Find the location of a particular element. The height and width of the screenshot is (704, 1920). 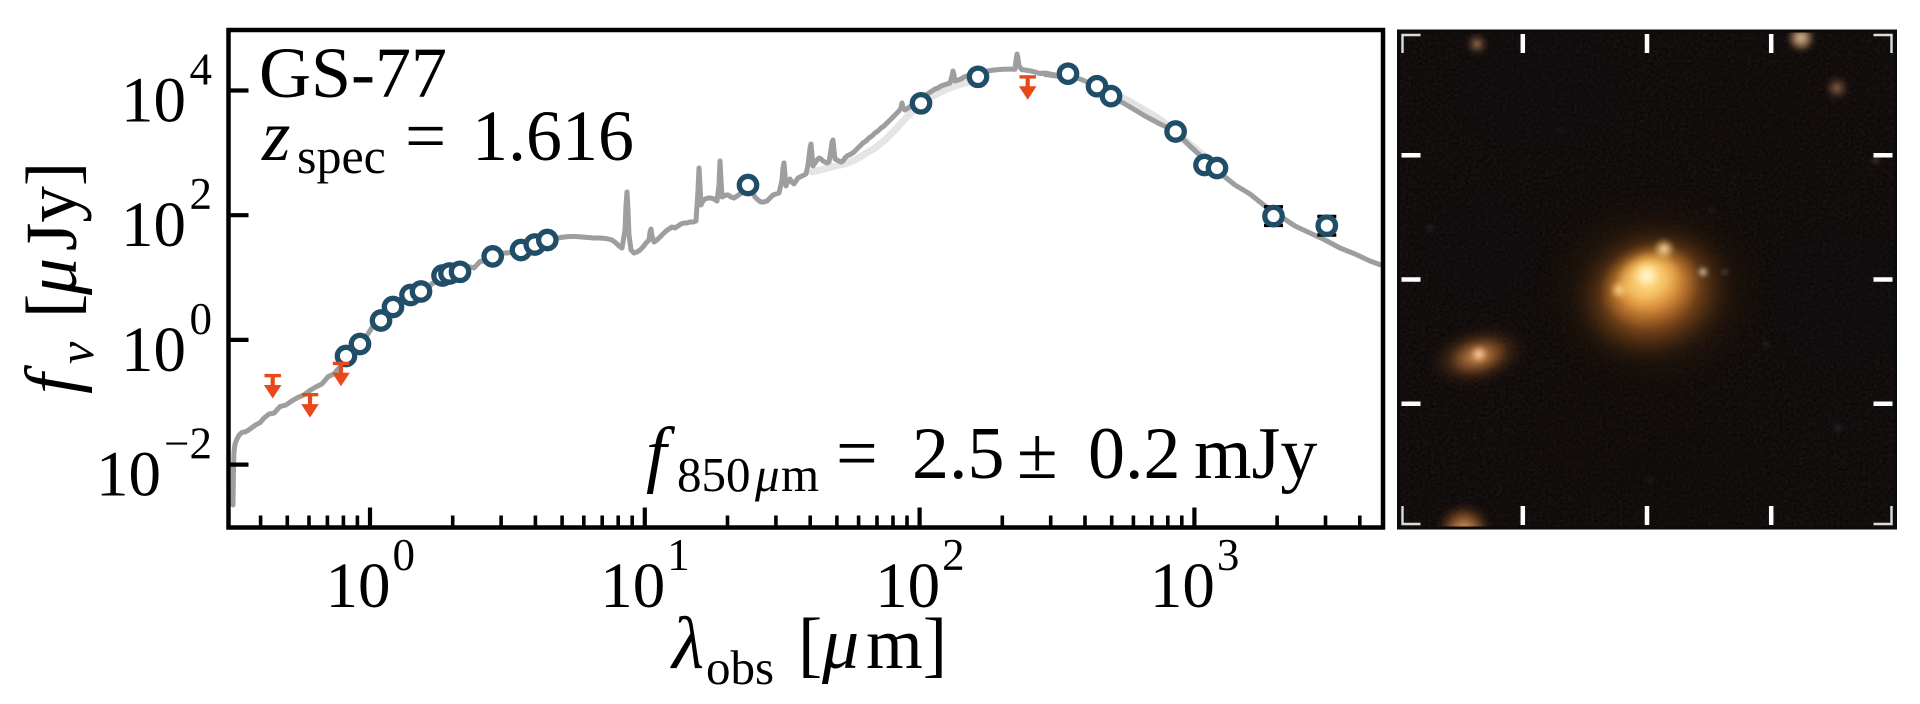

svg-text: −2 is located at coordinates (188, 444).